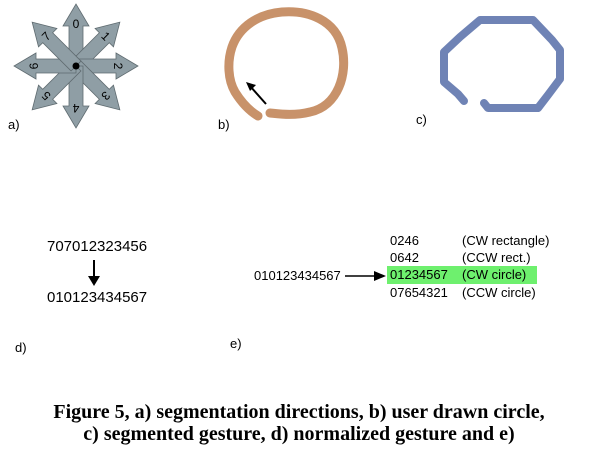  Describe the element at coordinates (258, 95) in the screenshot. I see `direction-arrow` at that location.